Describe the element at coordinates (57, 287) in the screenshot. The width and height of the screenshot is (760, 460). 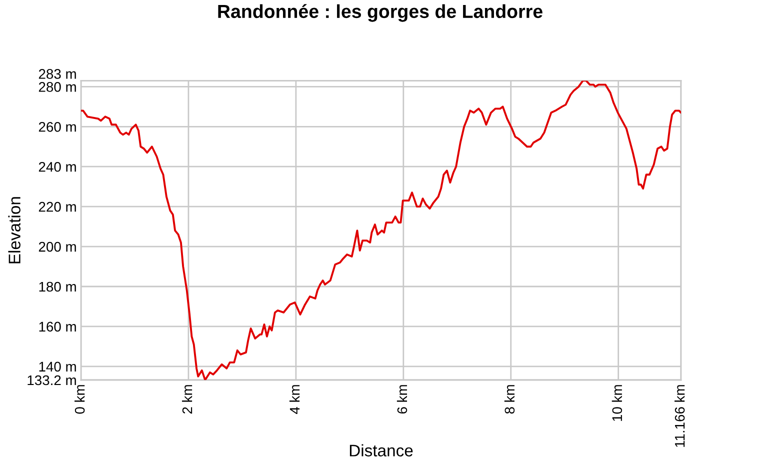
I see `y-tick-label: 180 m` at that location.